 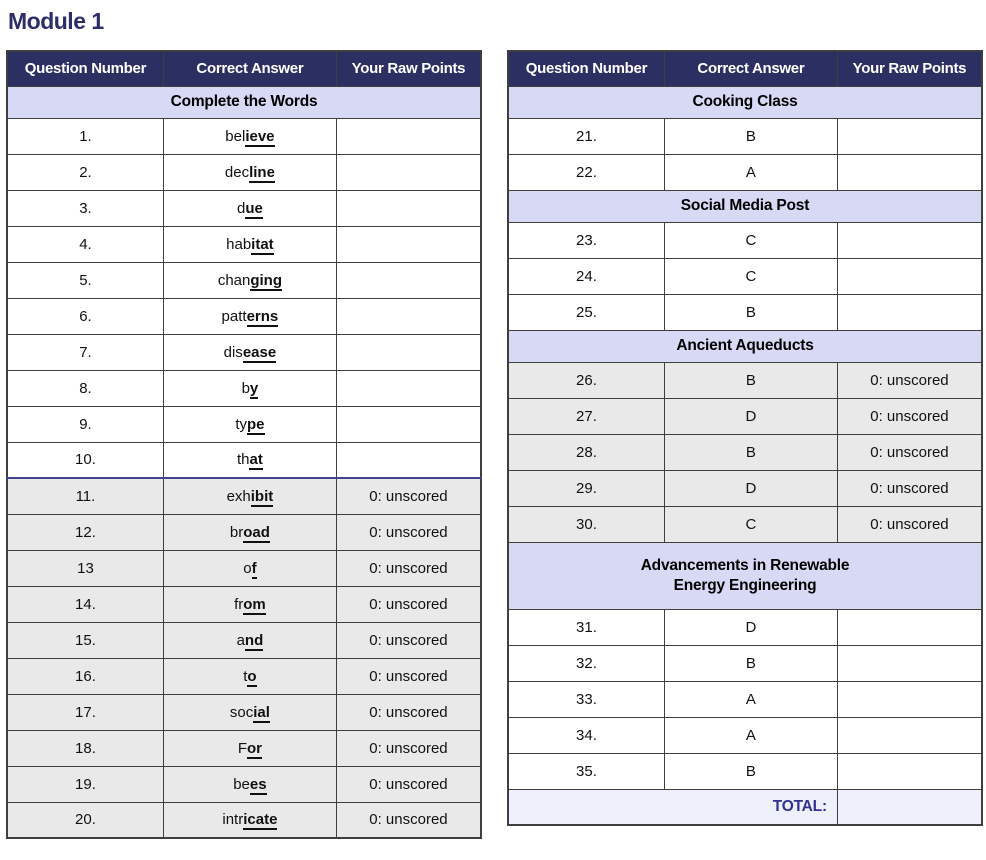 What do you see at coordinates (745, 663) in the screenshot?
I see `question-row: 32. B` at bounding box center [745, 663].